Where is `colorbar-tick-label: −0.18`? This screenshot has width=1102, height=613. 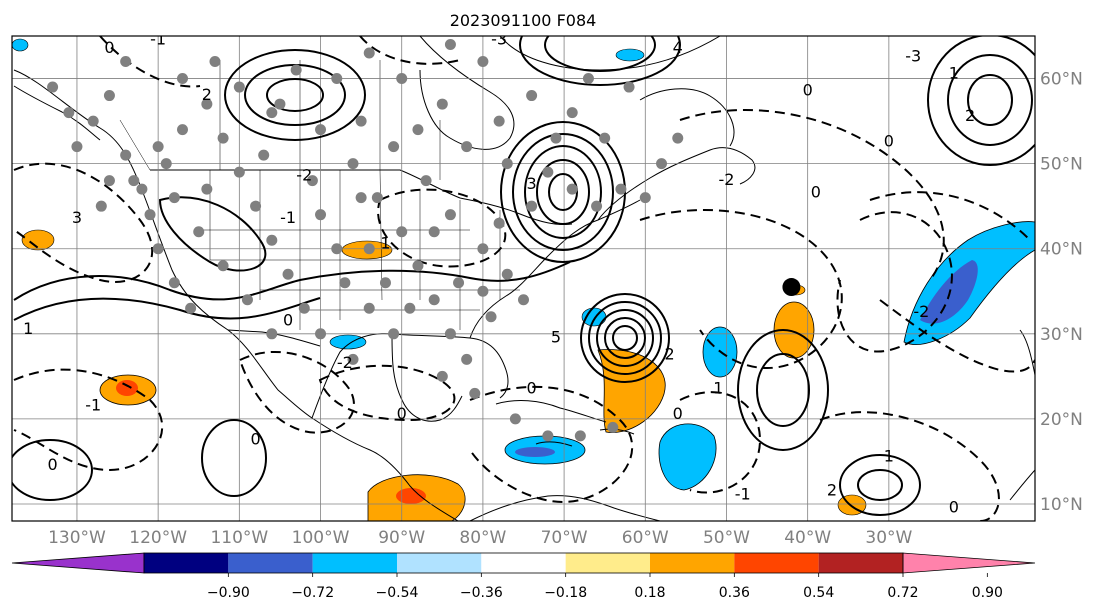 colorbar-tick-label: −0.18 is located at coordinates (565, 593).